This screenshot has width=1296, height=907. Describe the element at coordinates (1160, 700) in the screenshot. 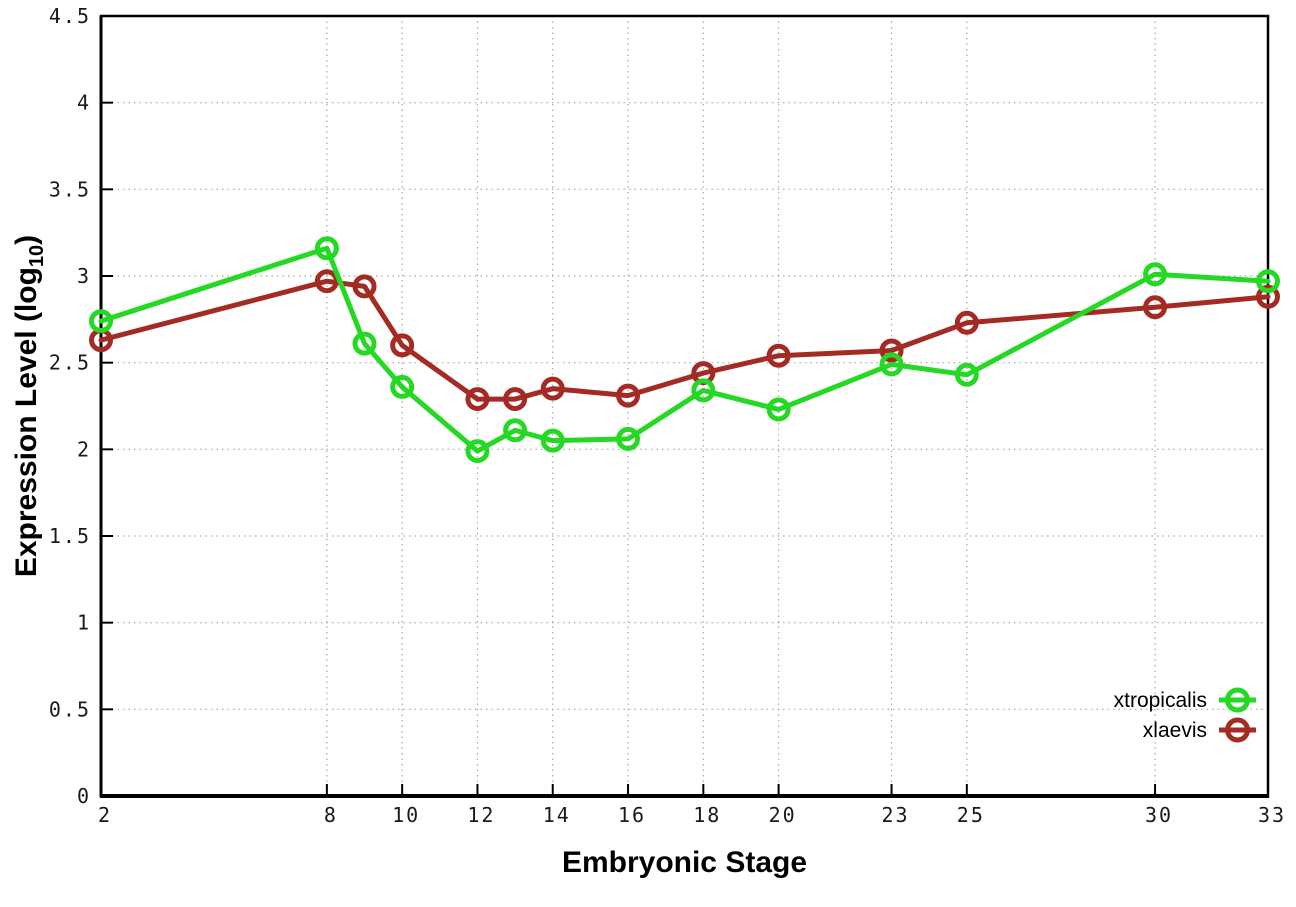

I see `legend-label-xtropicalis: xtropicalis` at that location.